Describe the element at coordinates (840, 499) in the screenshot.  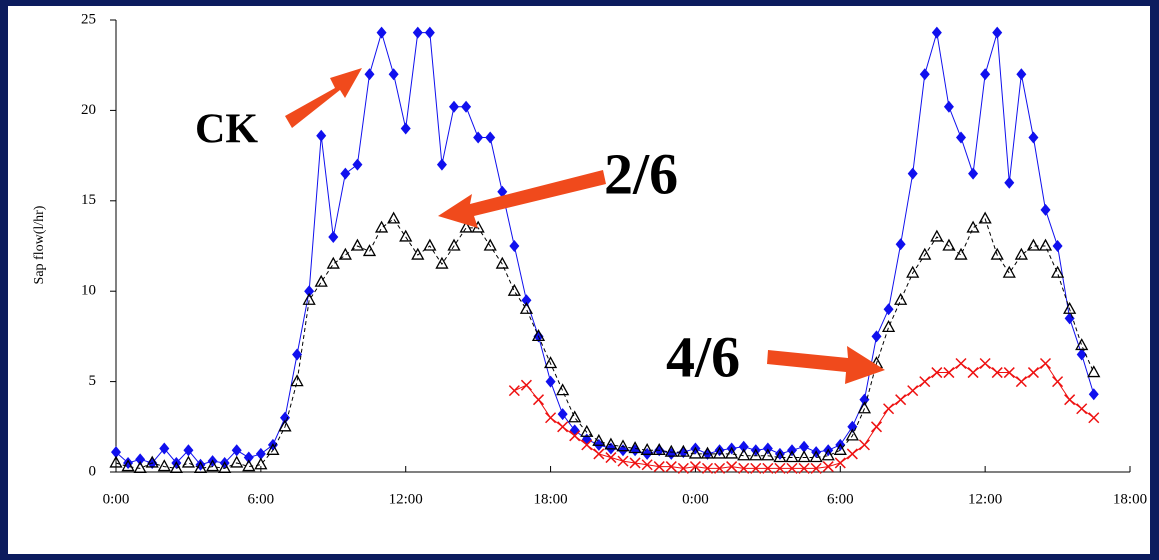
I see `x-tick-label: 6:00` at that location.